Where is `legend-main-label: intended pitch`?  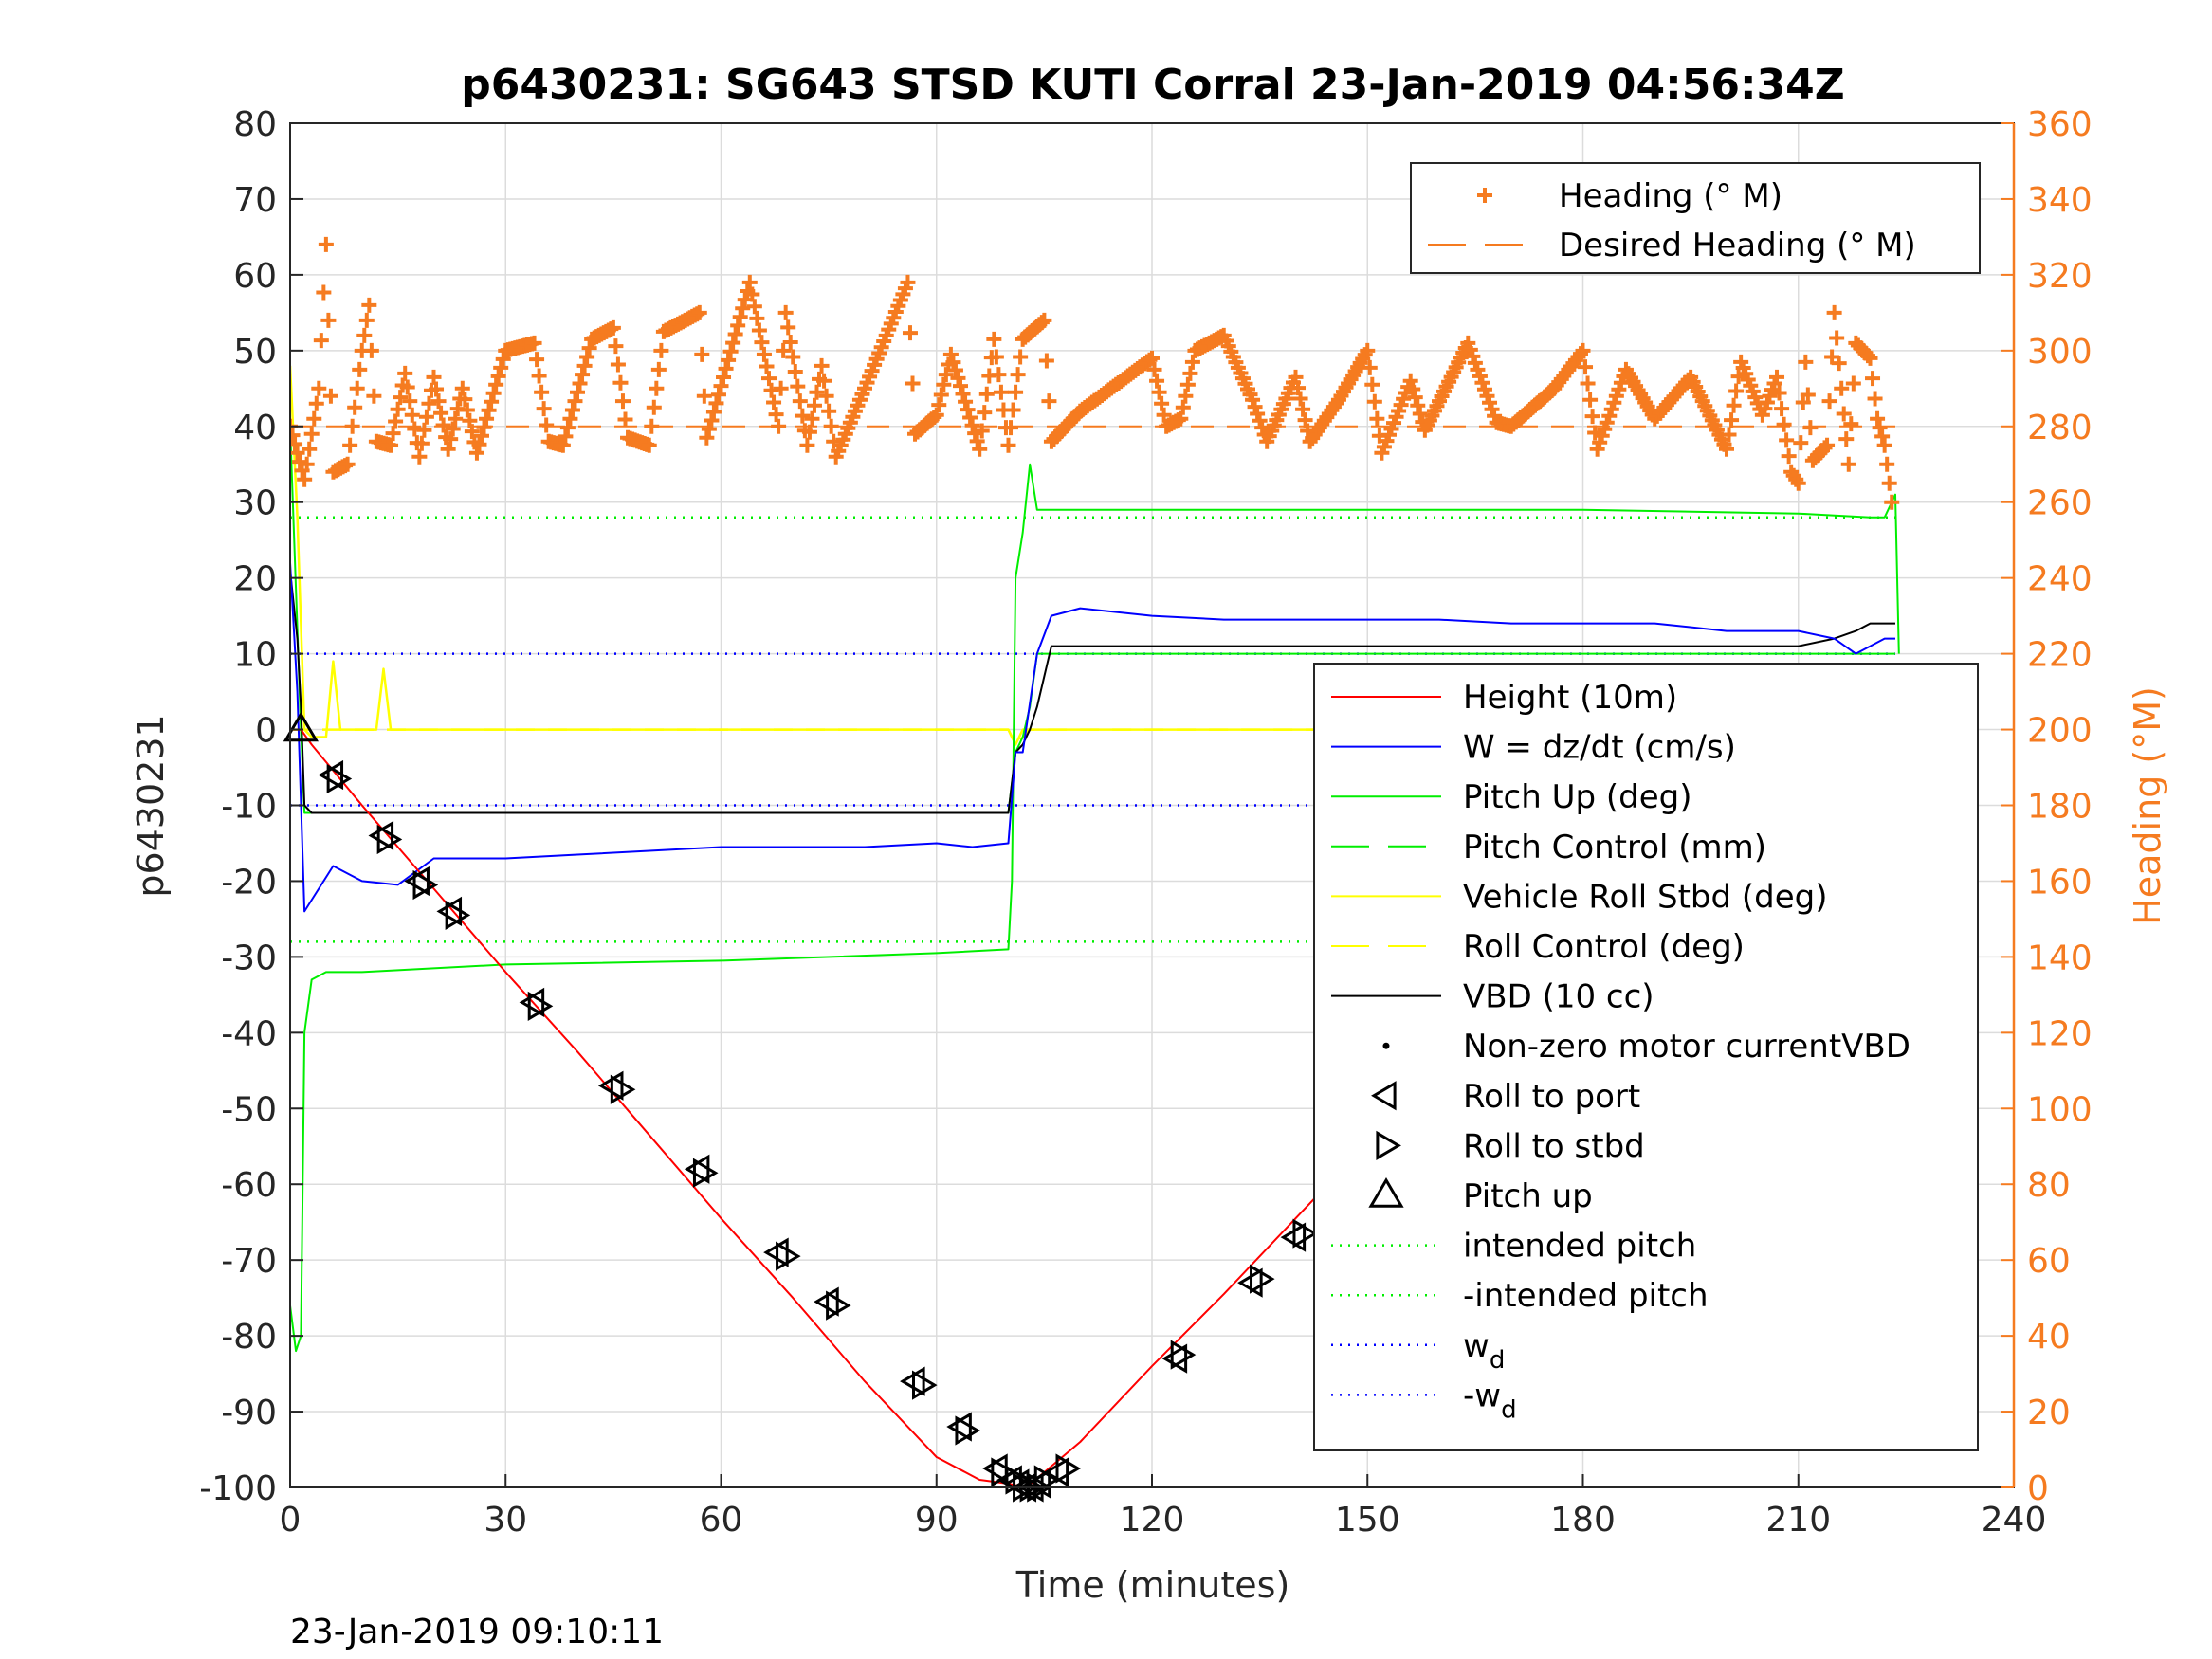 legend-main-label: intended pitch is located at coordinates (1579, 1247).